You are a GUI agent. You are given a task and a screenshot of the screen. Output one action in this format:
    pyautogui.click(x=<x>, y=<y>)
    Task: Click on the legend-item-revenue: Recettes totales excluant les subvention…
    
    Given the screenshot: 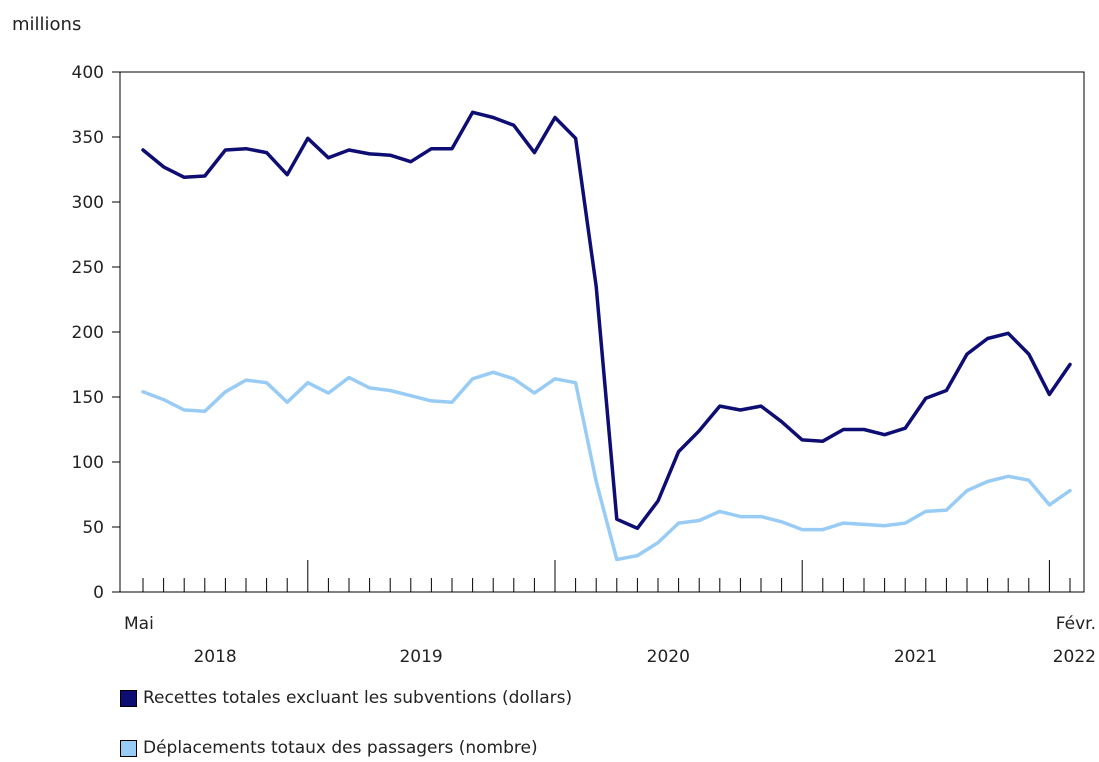 What is the action you would take?
    pyautogui.click(x=346, y=698)
    